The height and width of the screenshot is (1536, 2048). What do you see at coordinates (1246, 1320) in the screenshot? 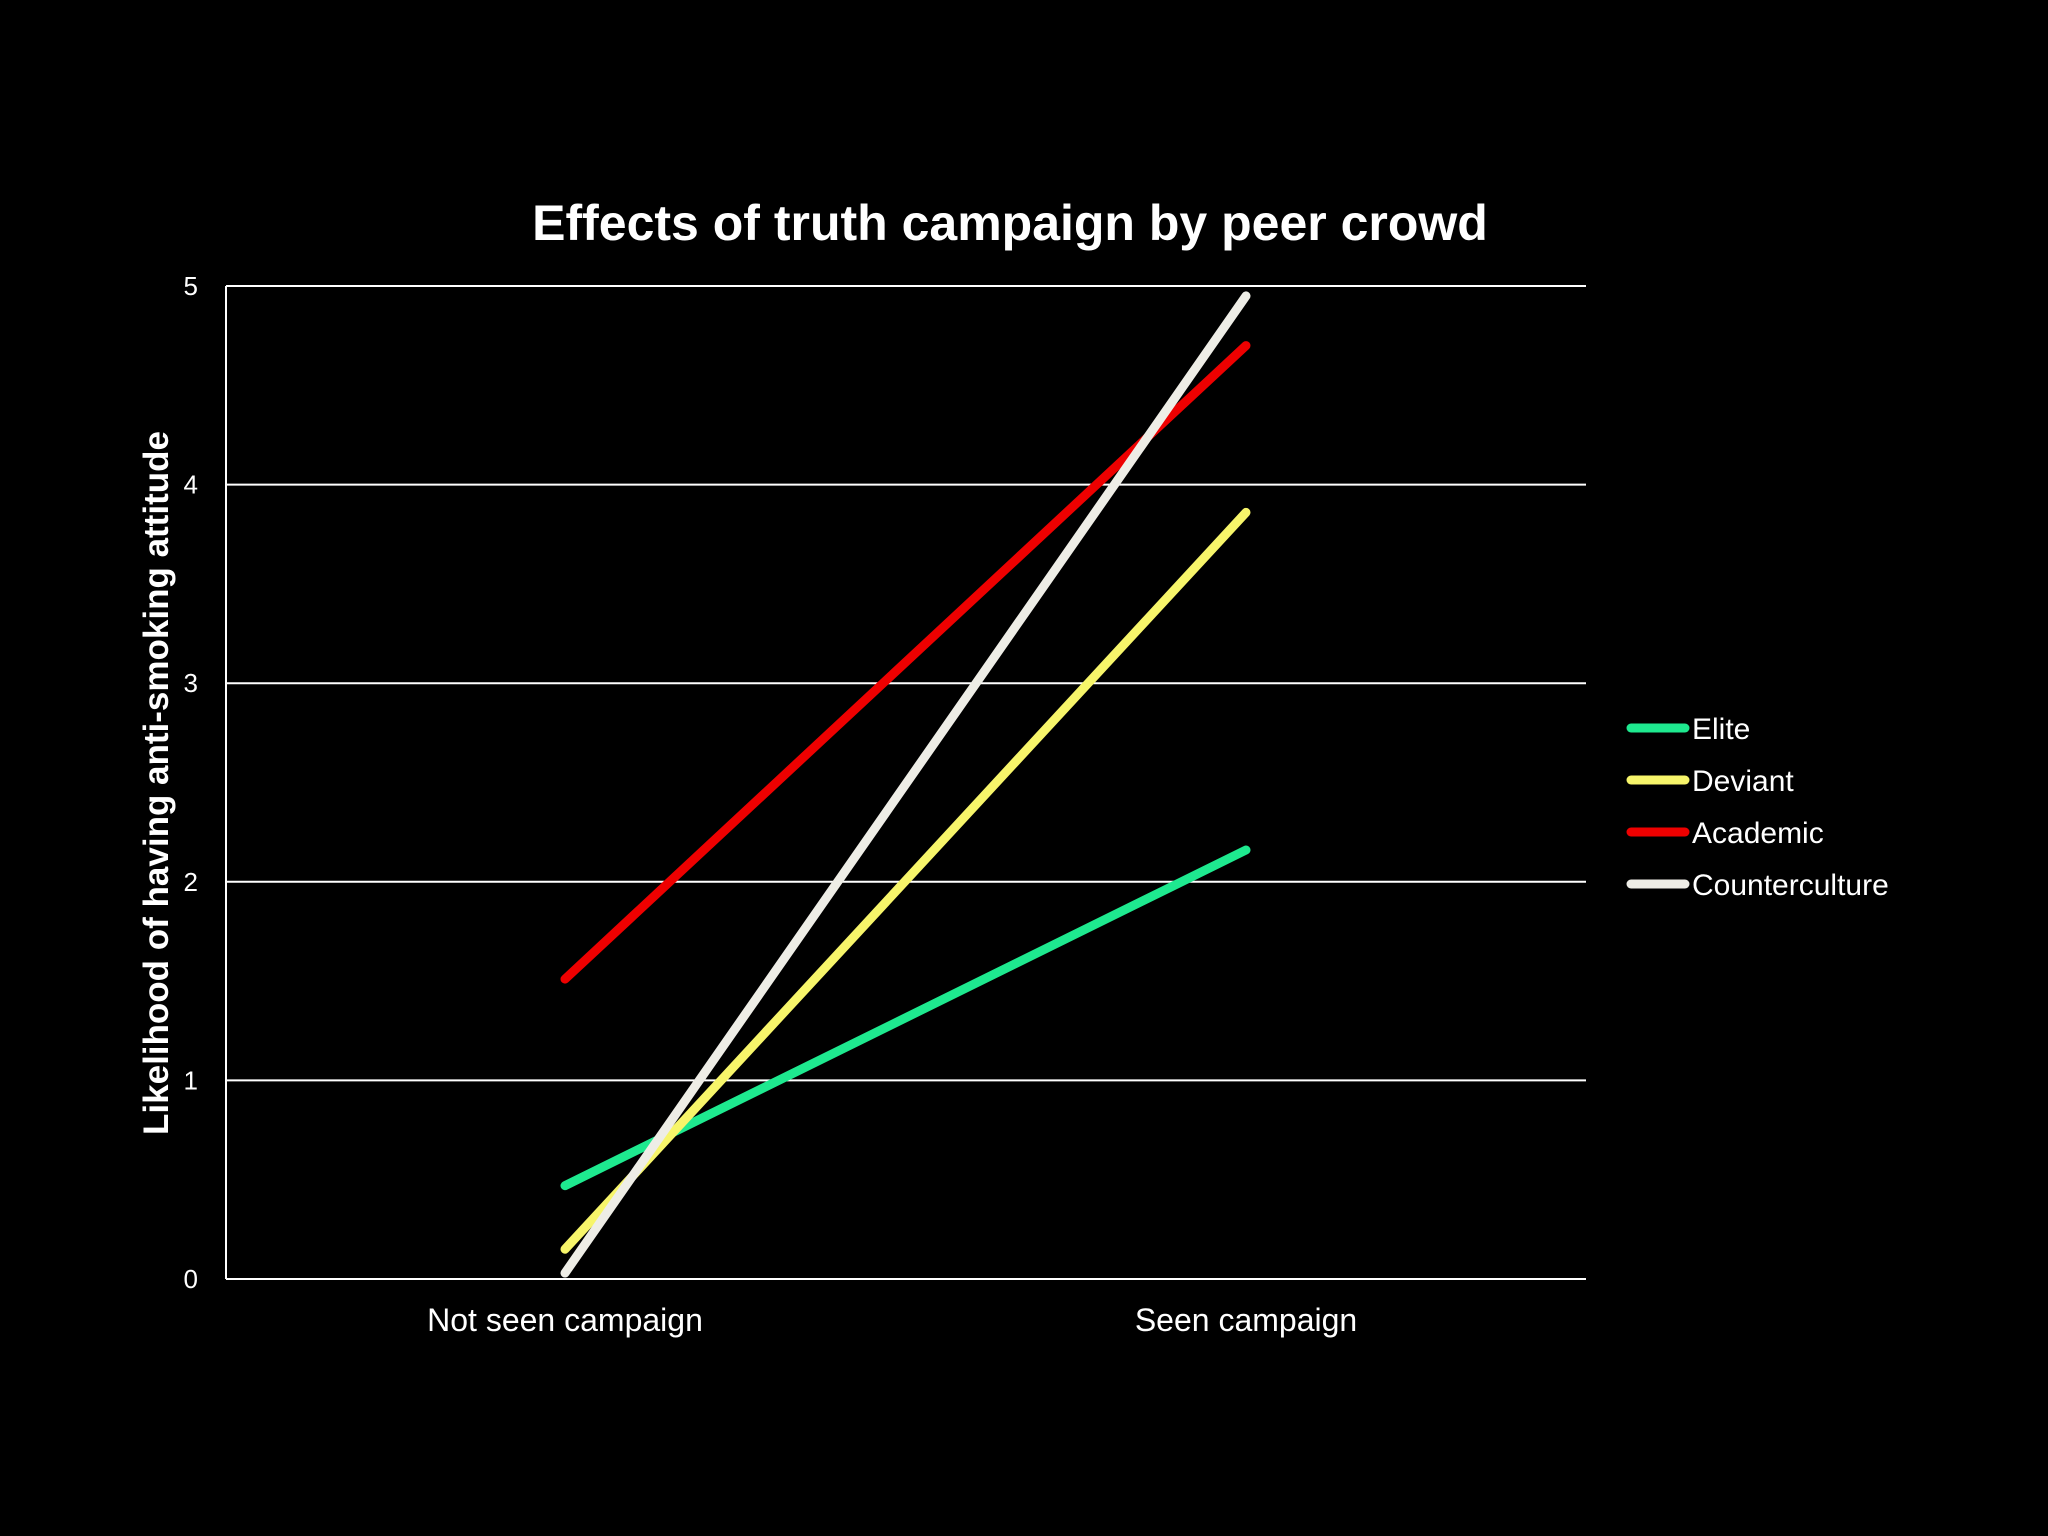
I see `x-tick-label: Seen campaign` at bounding box center [1246, 1320].